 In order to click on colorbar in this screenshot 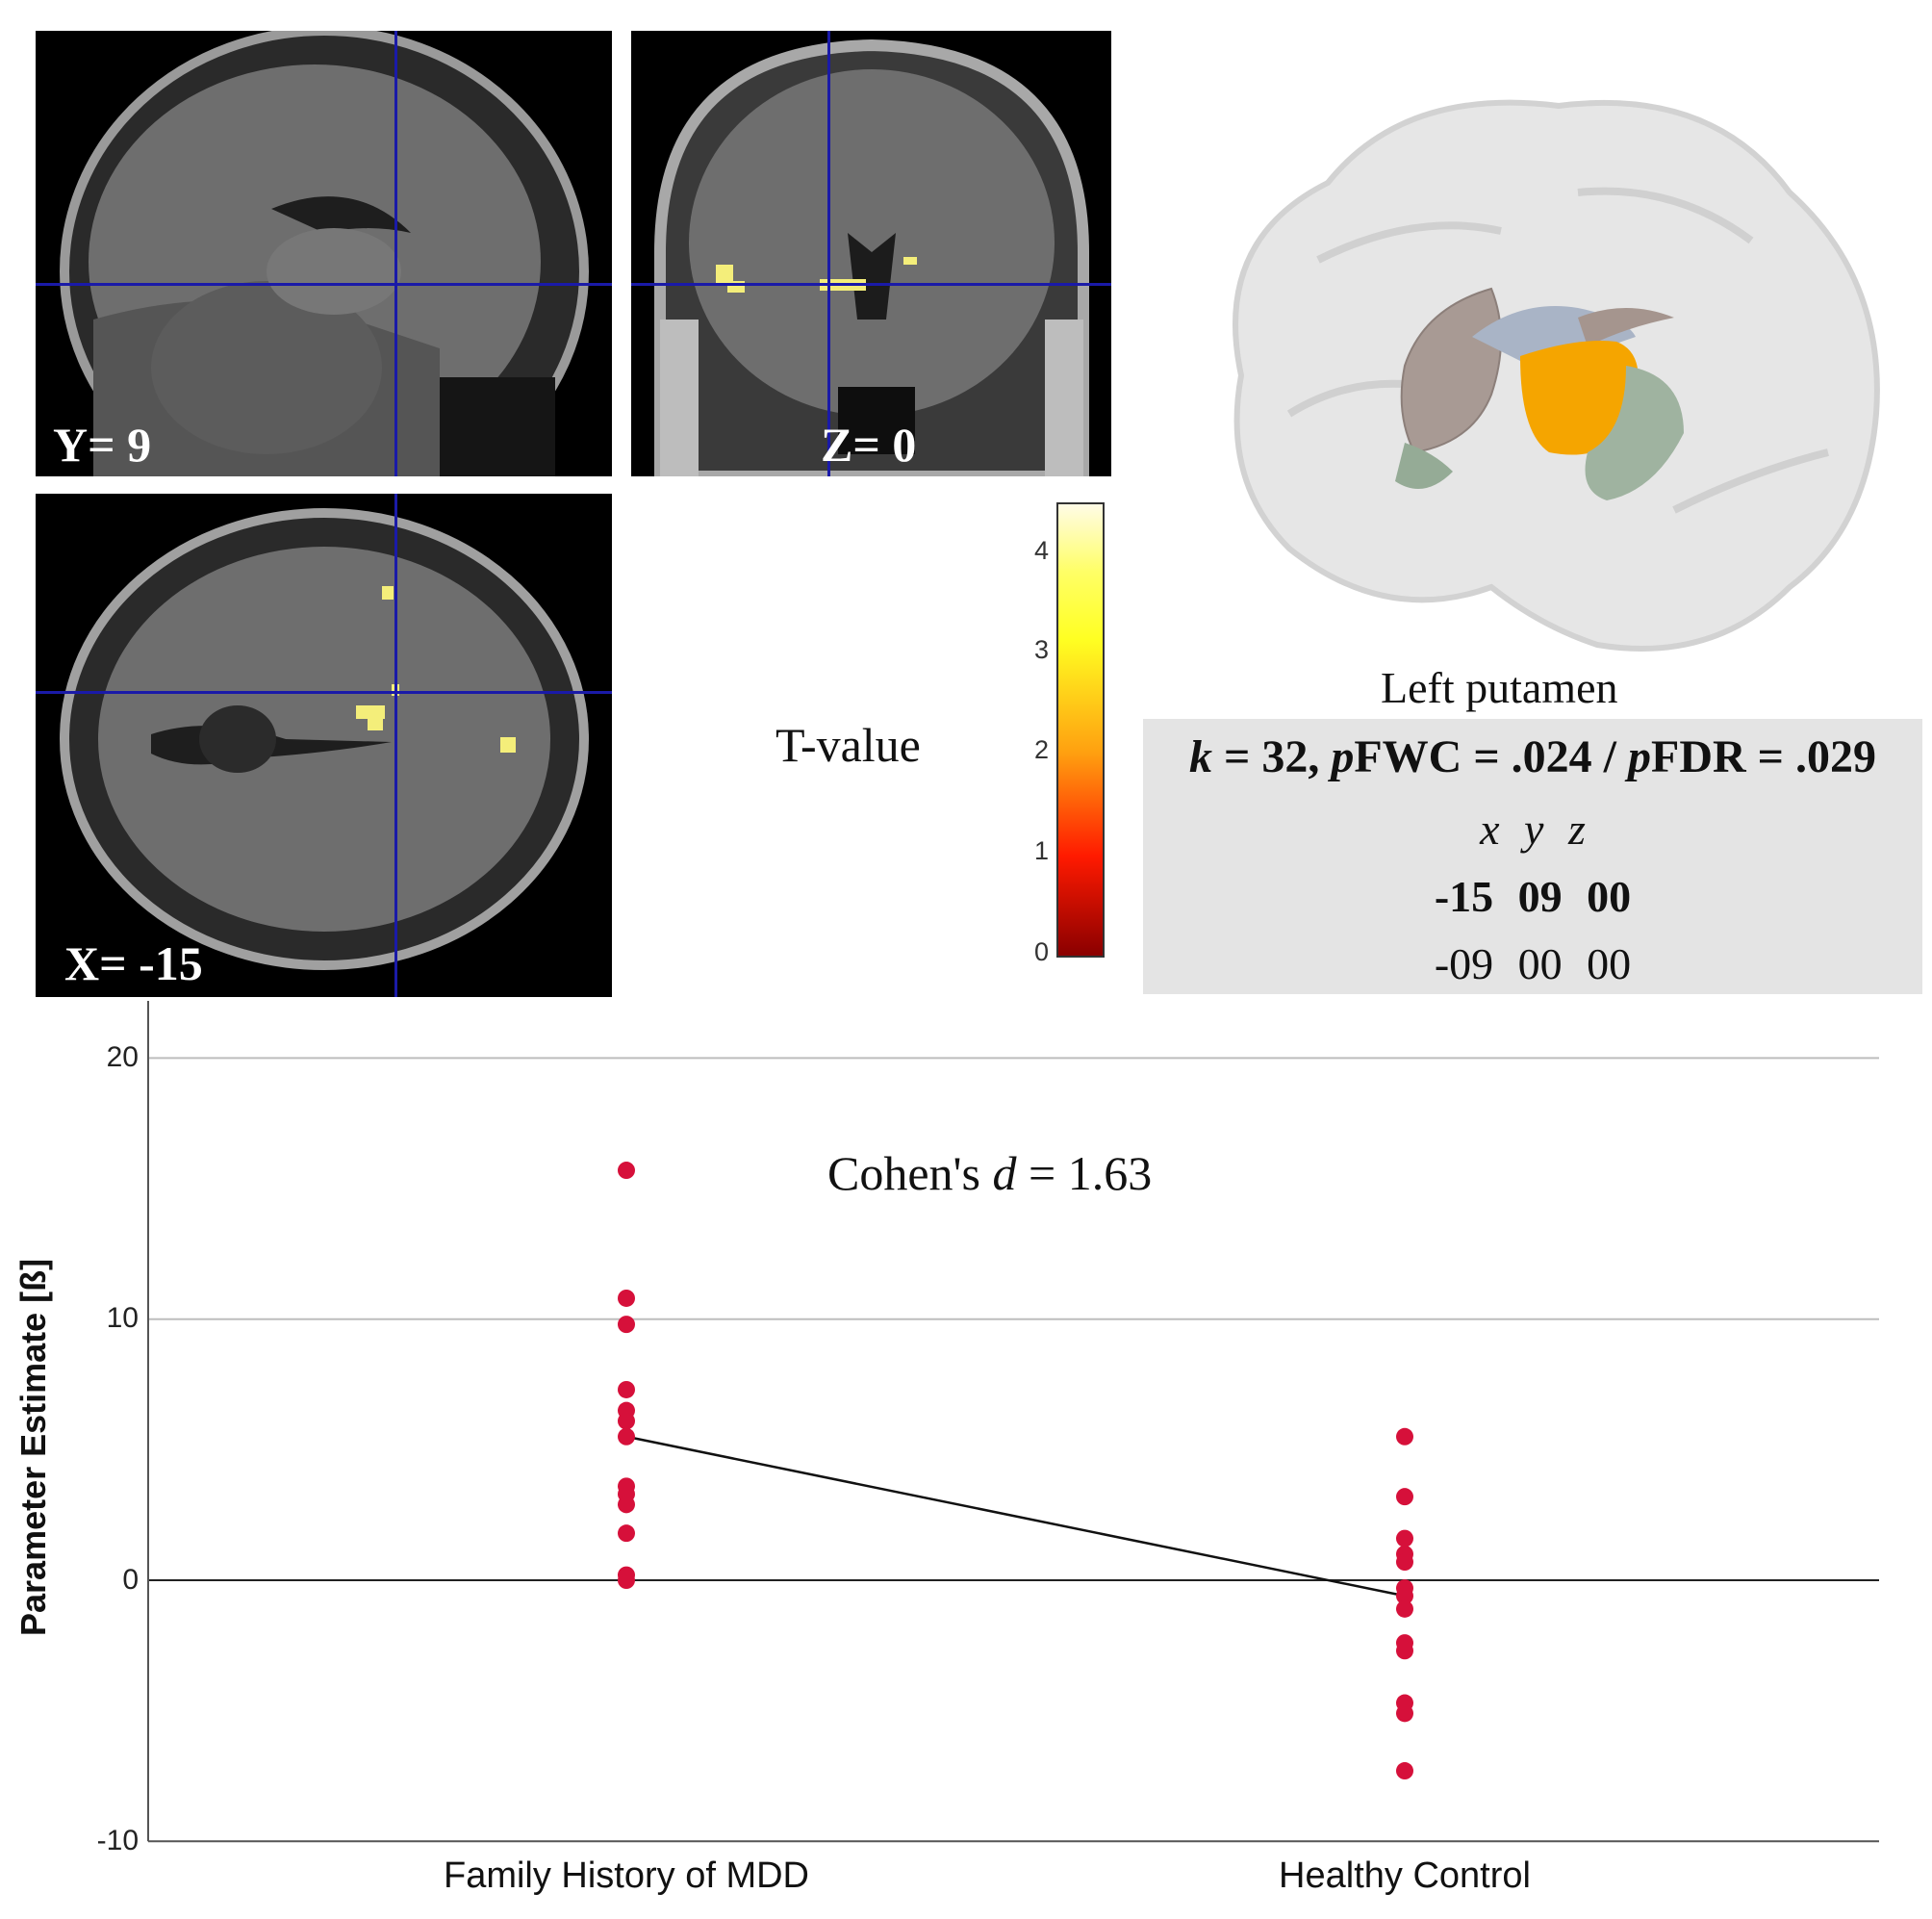, I will do `click(1080, 730)`.